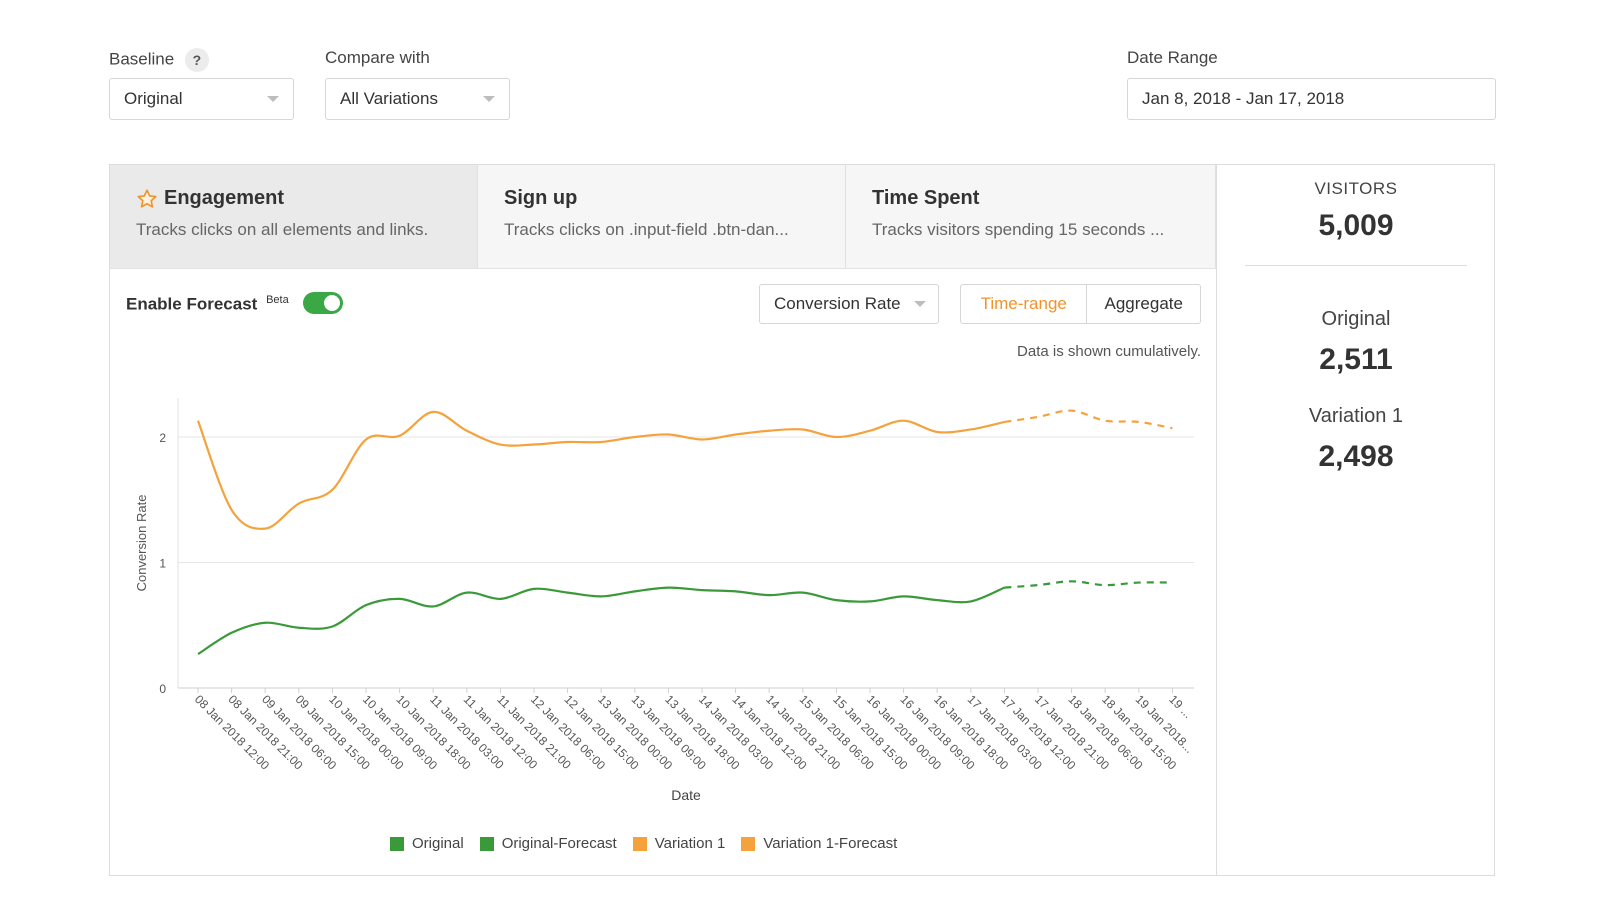  What do you see at coordinates (427, 843) in the screenshot?
I see `legend-item-original: Original` at bounding box center [427, 843].